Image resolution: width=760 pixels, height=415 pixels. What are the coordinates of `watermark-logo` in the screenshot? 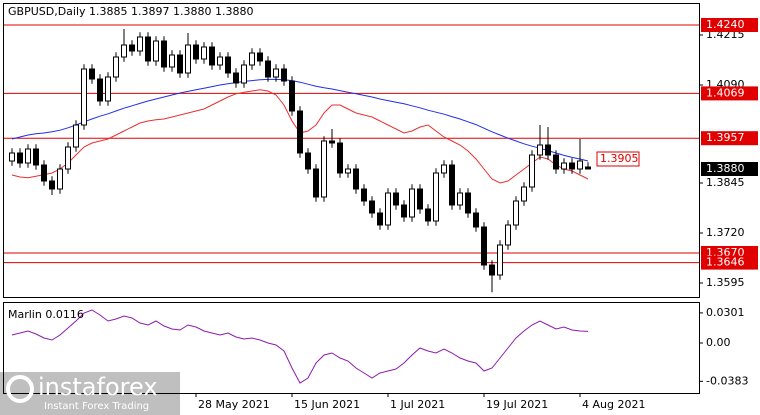 It's located at (20, 389).